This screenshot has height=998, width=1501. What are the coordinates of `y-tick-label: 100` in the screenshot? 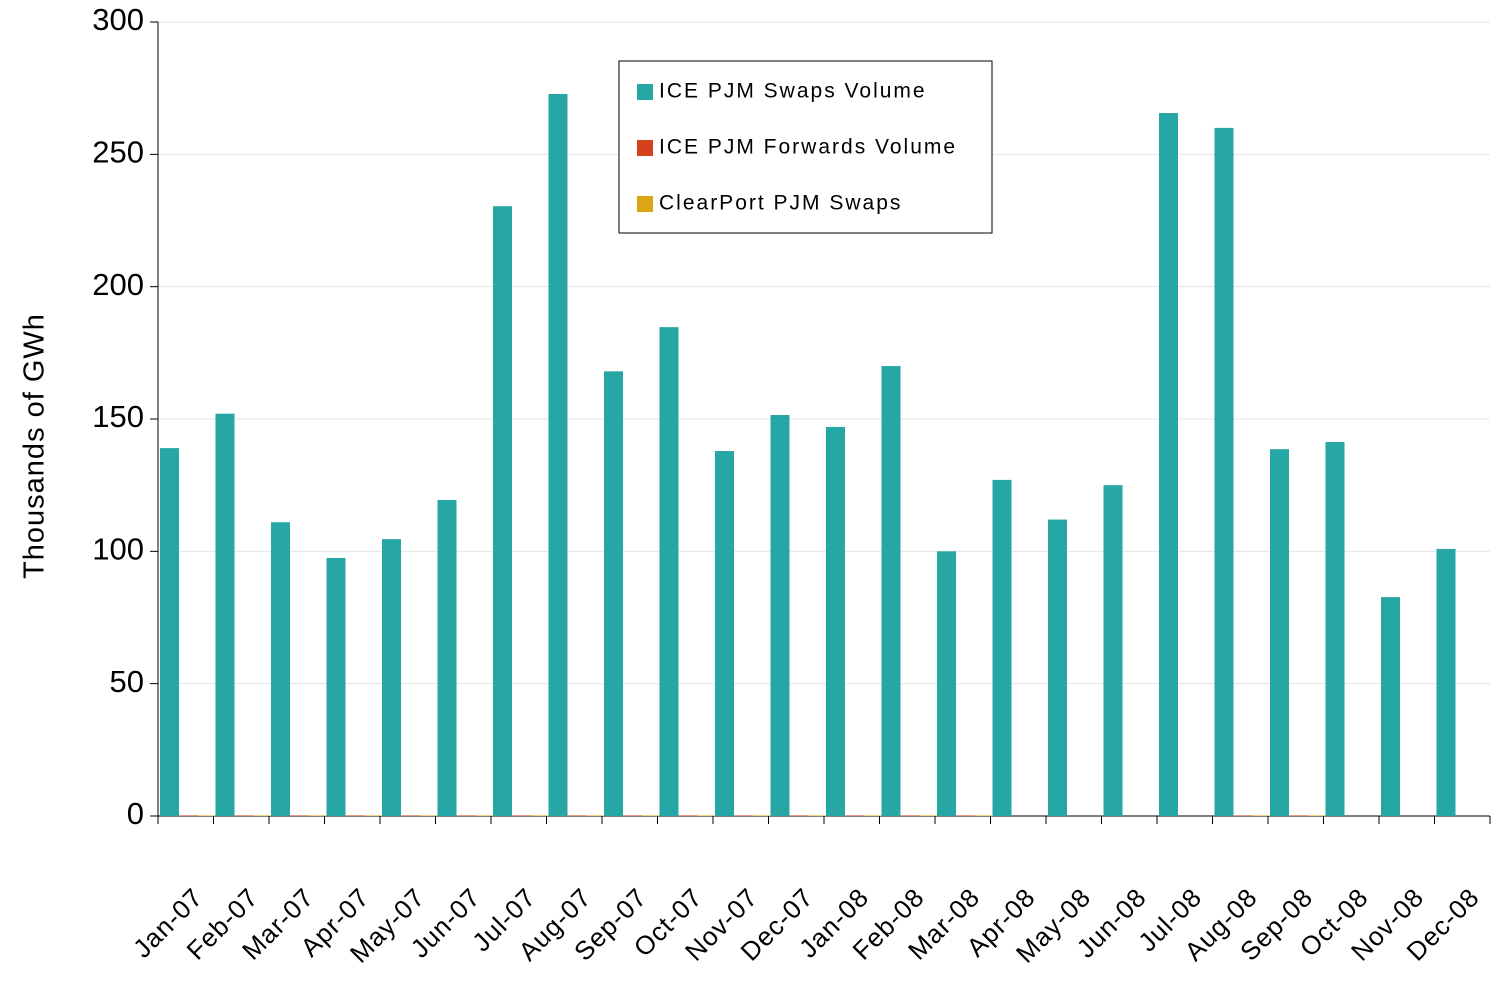 It's located at (118, 549).